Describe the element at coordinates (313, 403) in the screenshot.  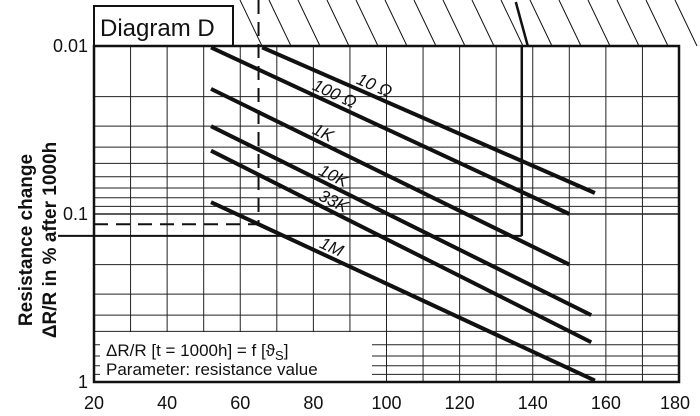
I see `x-tick-label: 80` at that location.